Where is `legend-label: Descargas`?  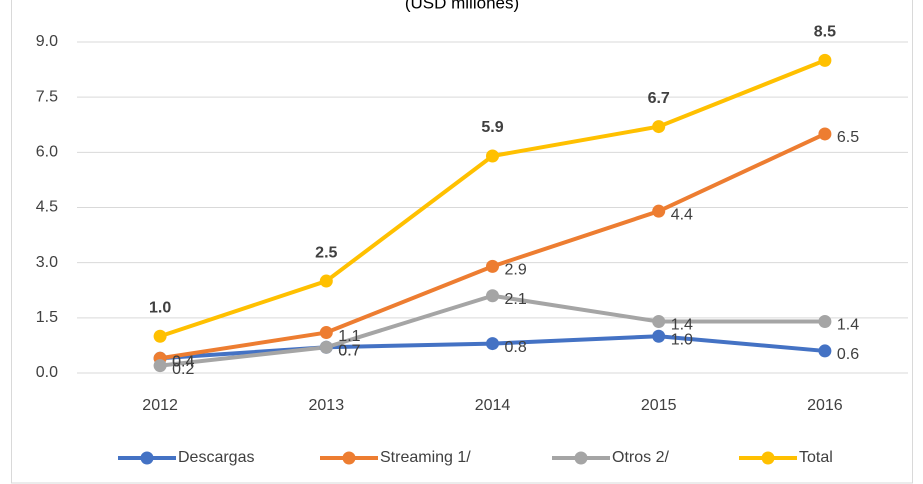 legend-label: Descargas is located at coordinates (216, 457).